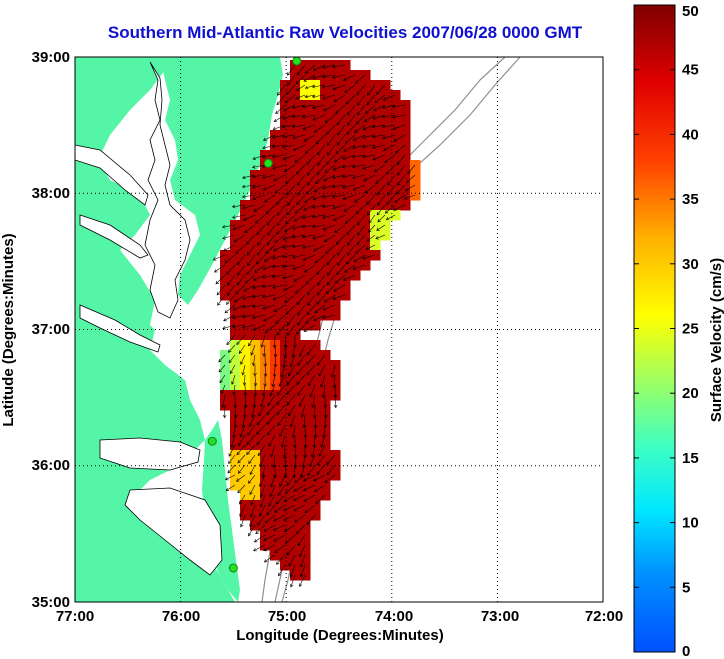  I want to click on pamlico-sound, so click(173, 531).